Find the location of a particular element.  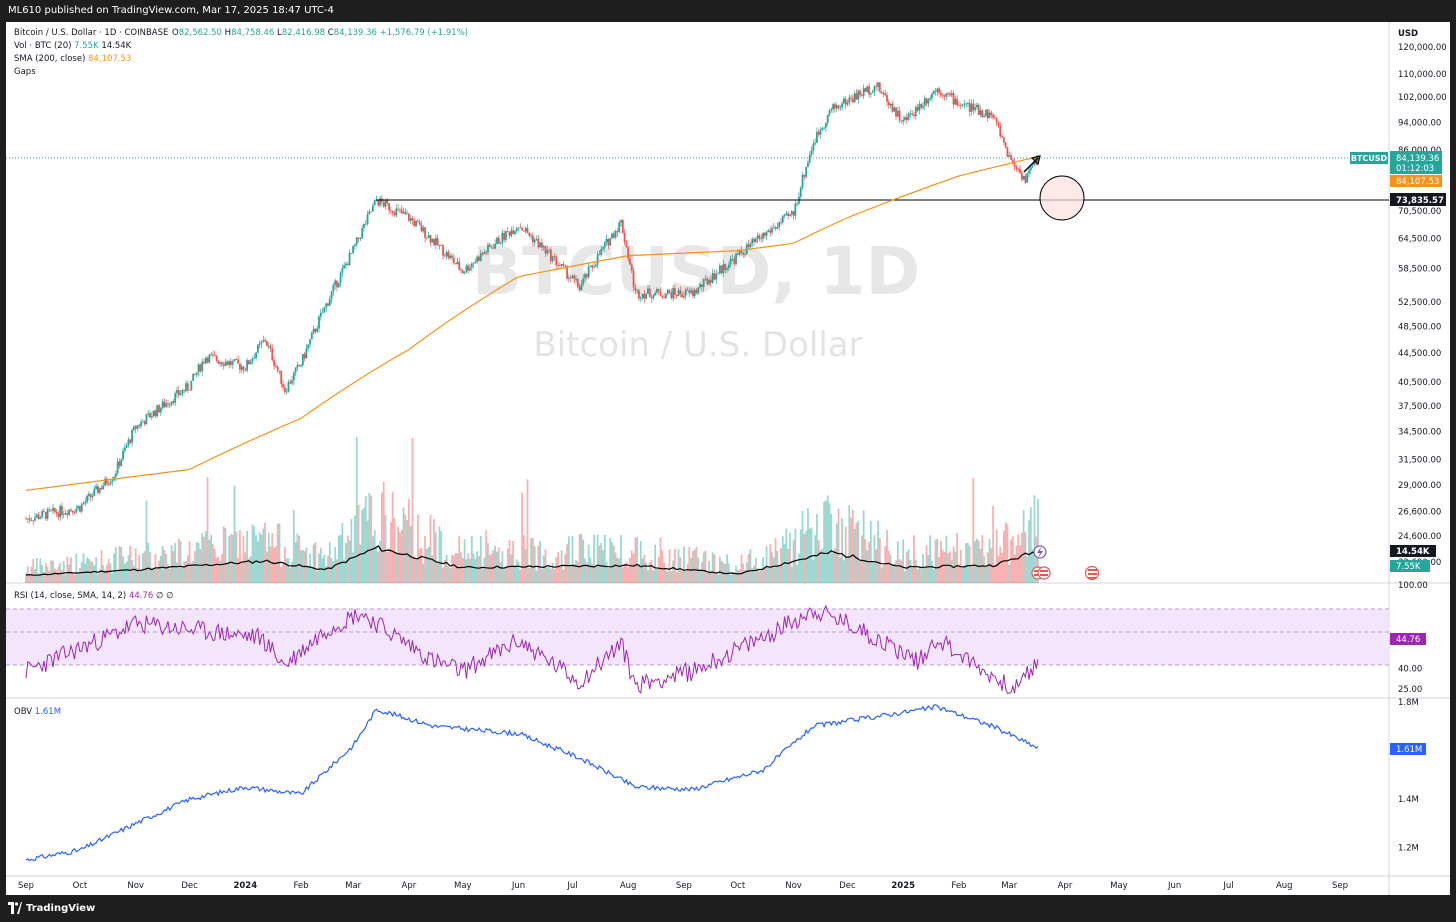

lightning-icon is located at coordinates (1040, 552).